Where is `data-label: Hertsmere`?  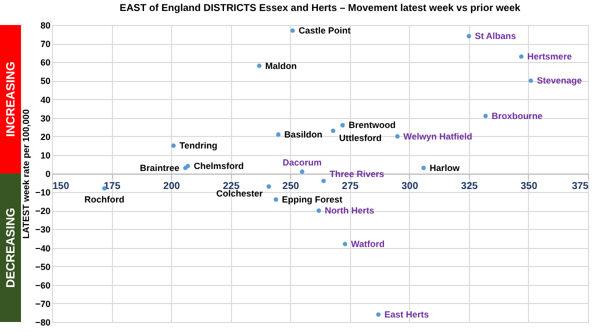
data-label: Hertsmere is located at coordinates (549, 57).